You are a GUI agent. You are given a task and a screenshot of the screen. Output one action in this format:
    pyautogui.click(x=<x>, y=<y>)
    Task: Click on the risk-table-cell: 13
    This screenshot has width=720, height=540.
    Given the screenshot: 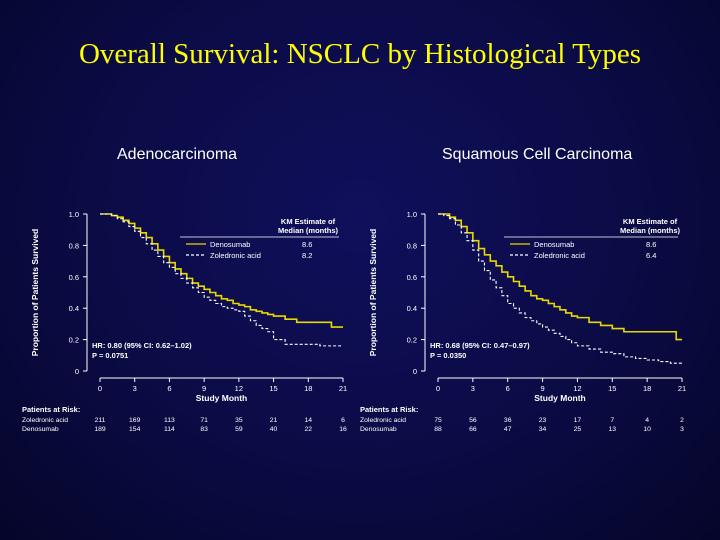 What is the action you would take?
    pyautogui.click(x=613, y=429)
    